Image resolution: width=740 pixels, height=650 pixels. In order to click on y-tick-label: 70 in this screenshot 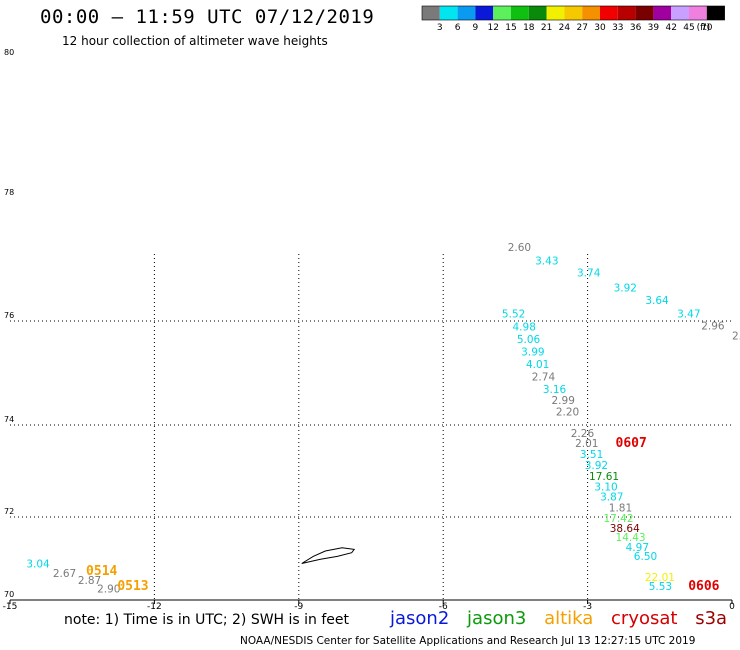, I will do `click(9, 594)`.